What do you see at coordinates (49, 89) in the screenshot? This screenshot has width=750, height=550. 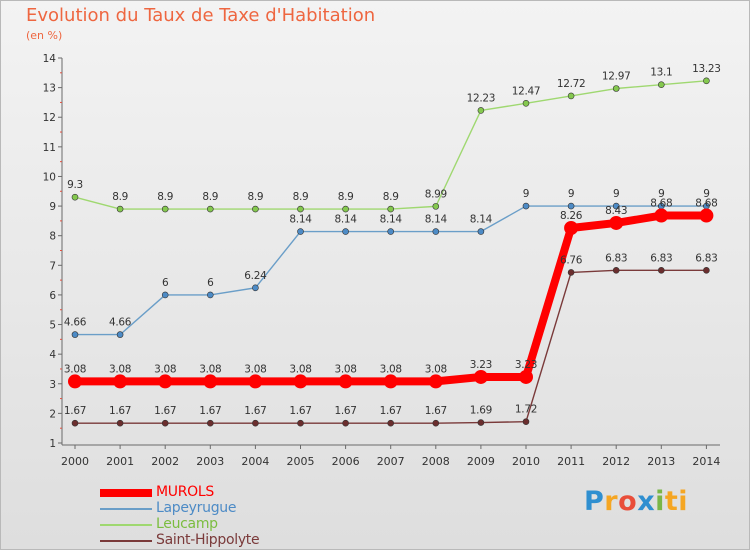 I see `y-tick-label: 13` at bounding box center [49, 89].